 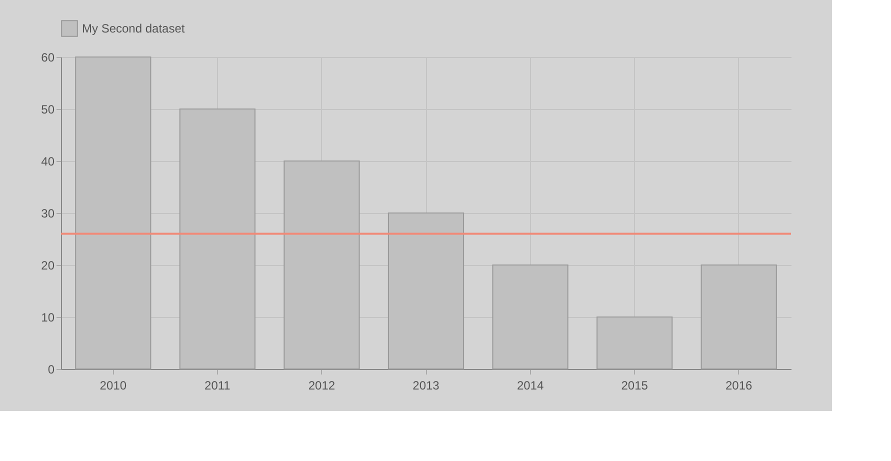 What do you see at coordinates (322, 385) in the screenshot?
I see `x-tick-label: 2012` at bounding box center [322, 385].